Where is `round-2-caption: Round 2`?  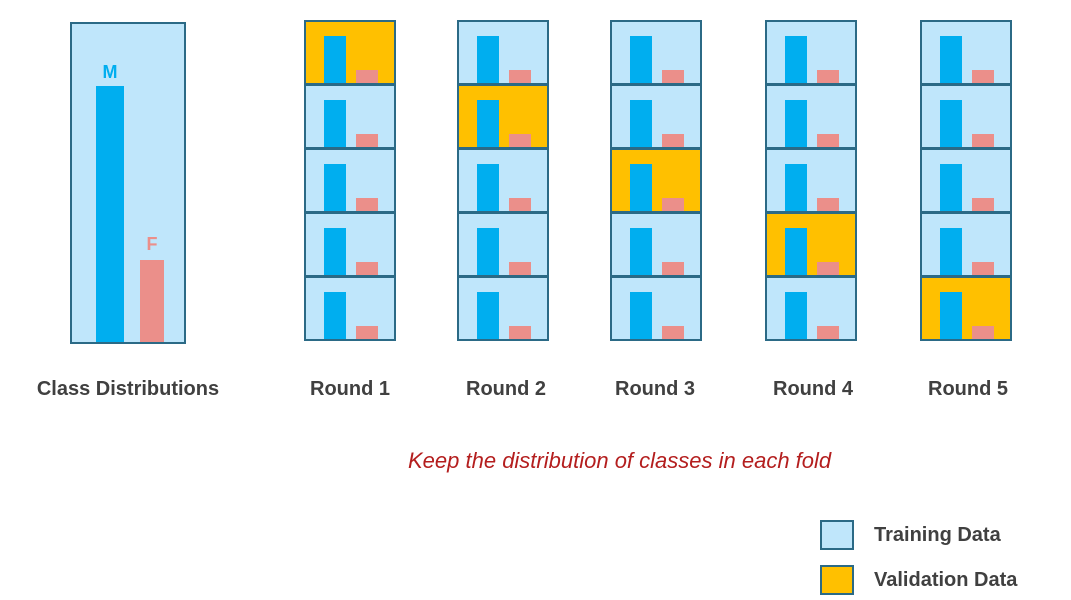 round-2-caption: Round 2 is located at coordinates (506, 389).